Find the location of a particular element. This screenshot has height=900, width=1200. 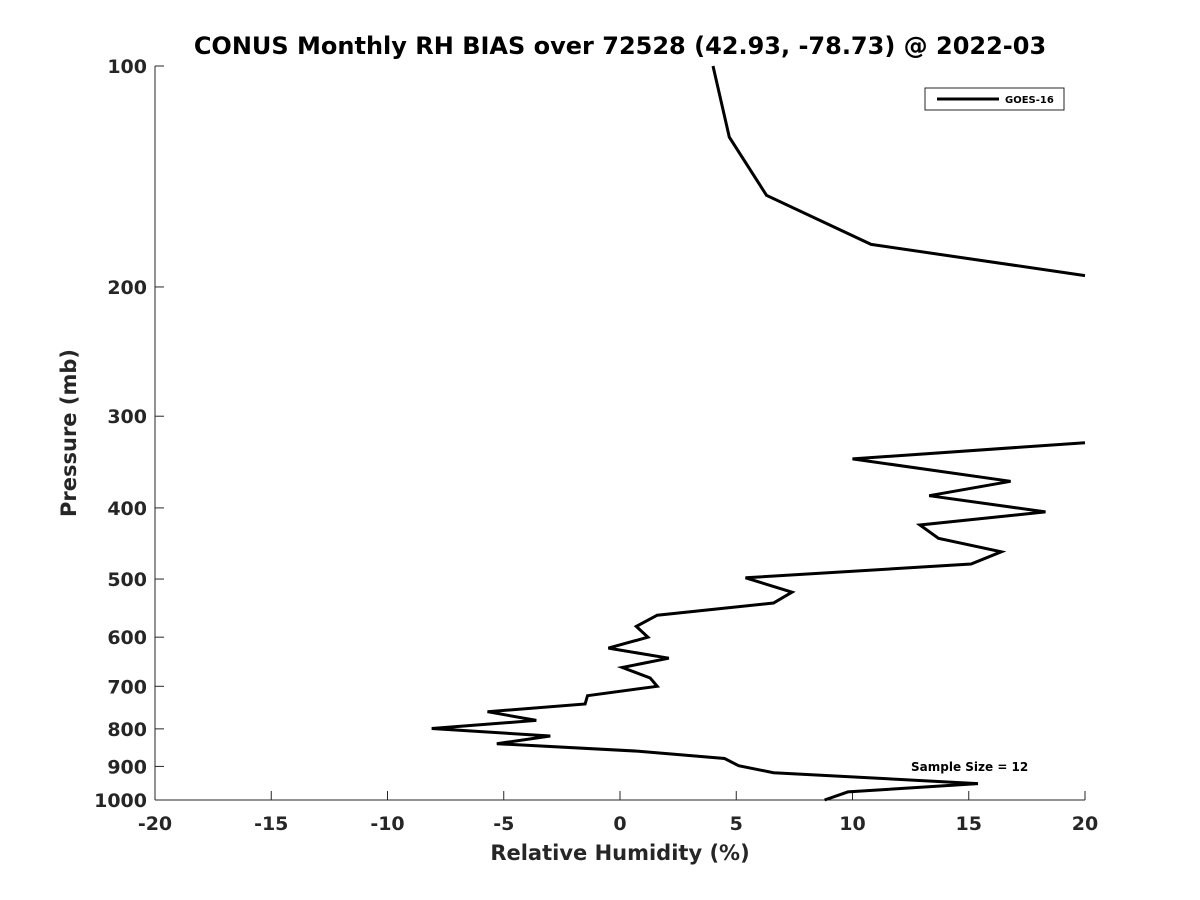

x-tick-label: -15 is located at coordinates (271, 824).